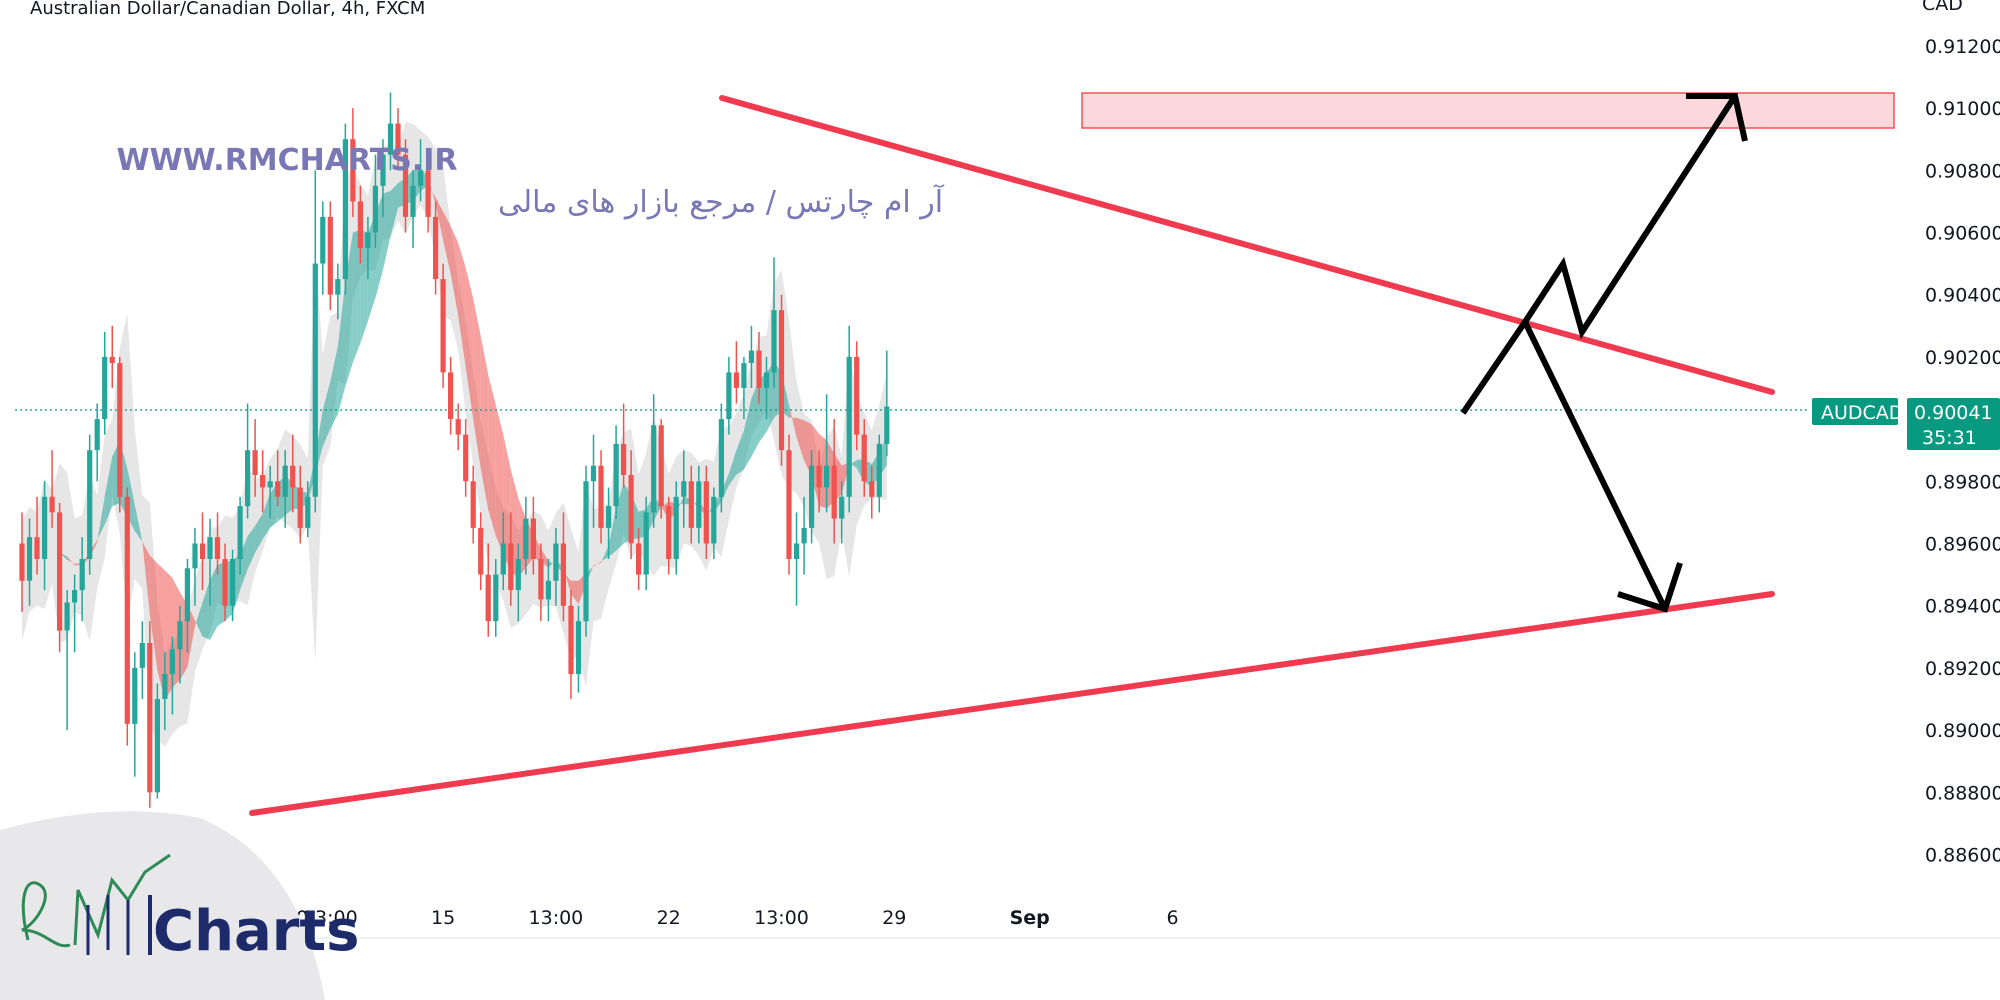 This screenshot has height=1000, width=2000. I want to click on supply-zone, so click(1488, 110).